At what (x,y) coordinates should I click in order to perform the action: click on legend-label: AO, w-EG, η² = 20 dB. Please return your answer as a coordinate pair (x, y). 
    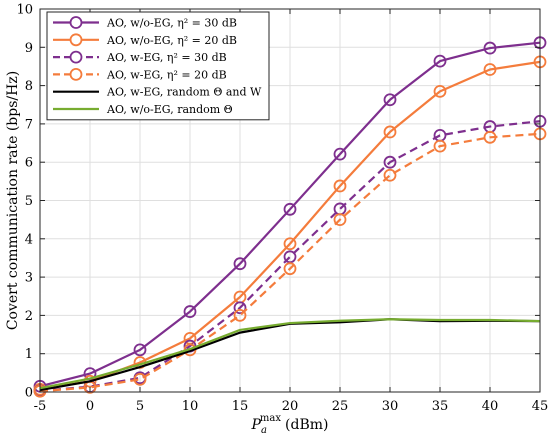
    Looking at the image, I should click on (166, 74).